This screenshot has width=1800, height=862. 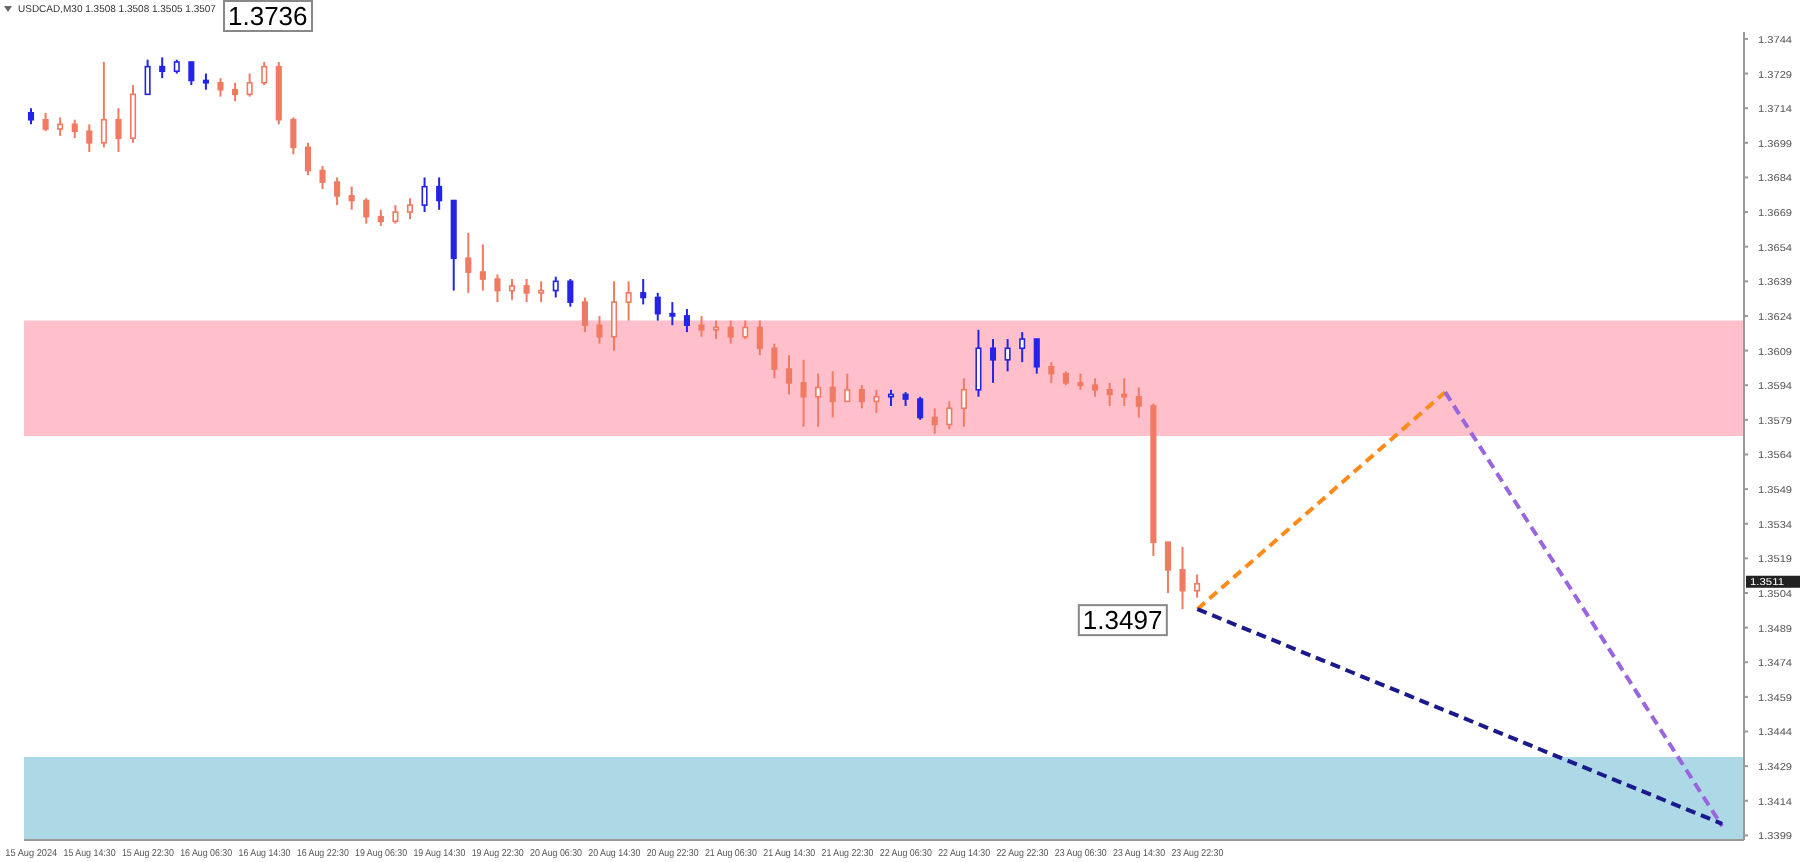 What do you see at coordinates (1122, 620) in the screenshot?
I see `annotation: 1.3497` at bounding box center [1122, 620].